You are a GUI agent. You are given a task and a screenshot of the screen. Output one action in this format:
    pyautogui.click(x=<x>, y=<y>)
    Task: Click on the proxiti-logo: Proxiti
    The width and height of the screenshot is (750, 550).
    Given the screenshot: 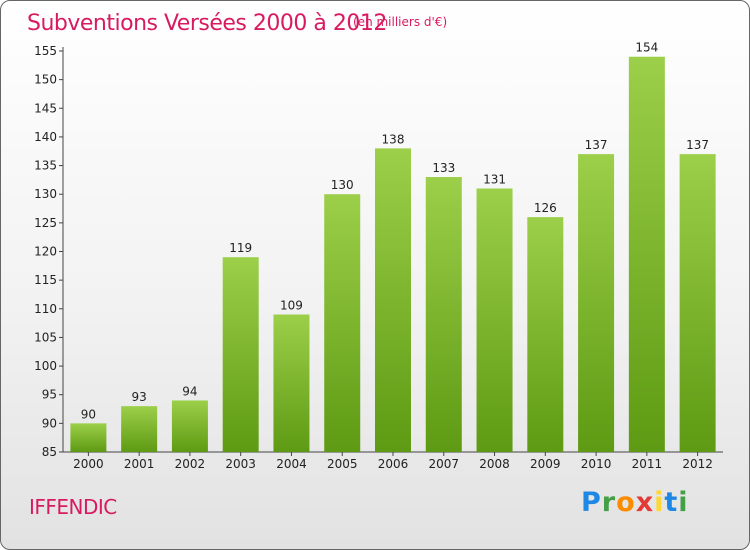 What is the action you would take?
    pyautogui.click(x=635, y=502)
    